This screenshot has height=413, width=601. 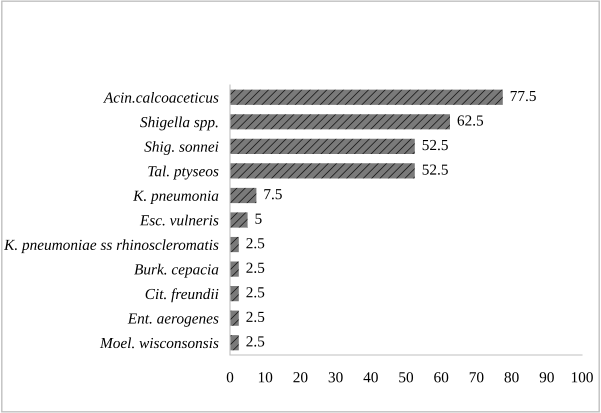 I want to click on data-label: 77.5, so click(x=523, y=96).